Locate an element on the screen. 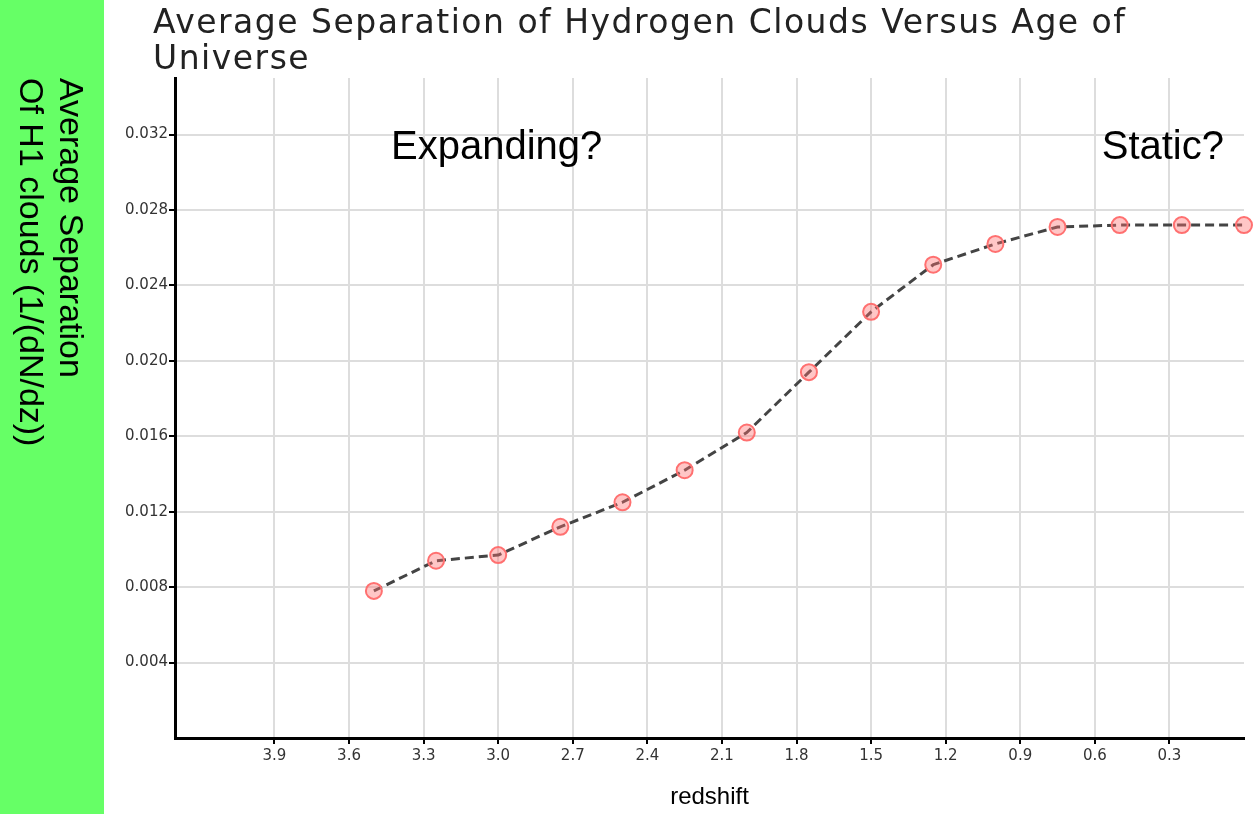  chart-title: Average Separation of Hydrogen Clouds Versus Age of Universe is located at coordinates (640, 39).